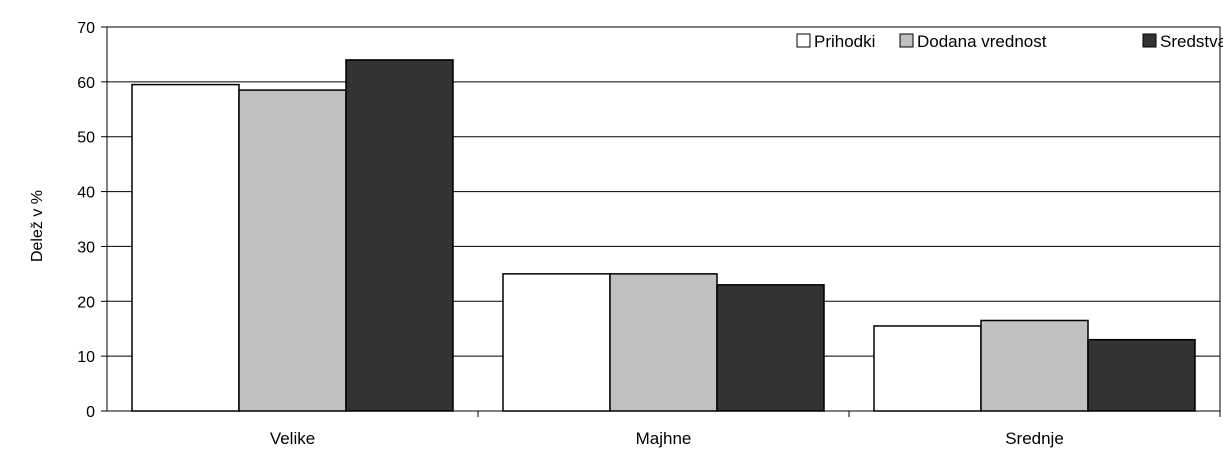 The width and height of the screenshot is (1223, 452). What do you see at coordinates (86, 83) in the screenshot?
I see `y-tick-label: 60` at bounding box center [86, 83].